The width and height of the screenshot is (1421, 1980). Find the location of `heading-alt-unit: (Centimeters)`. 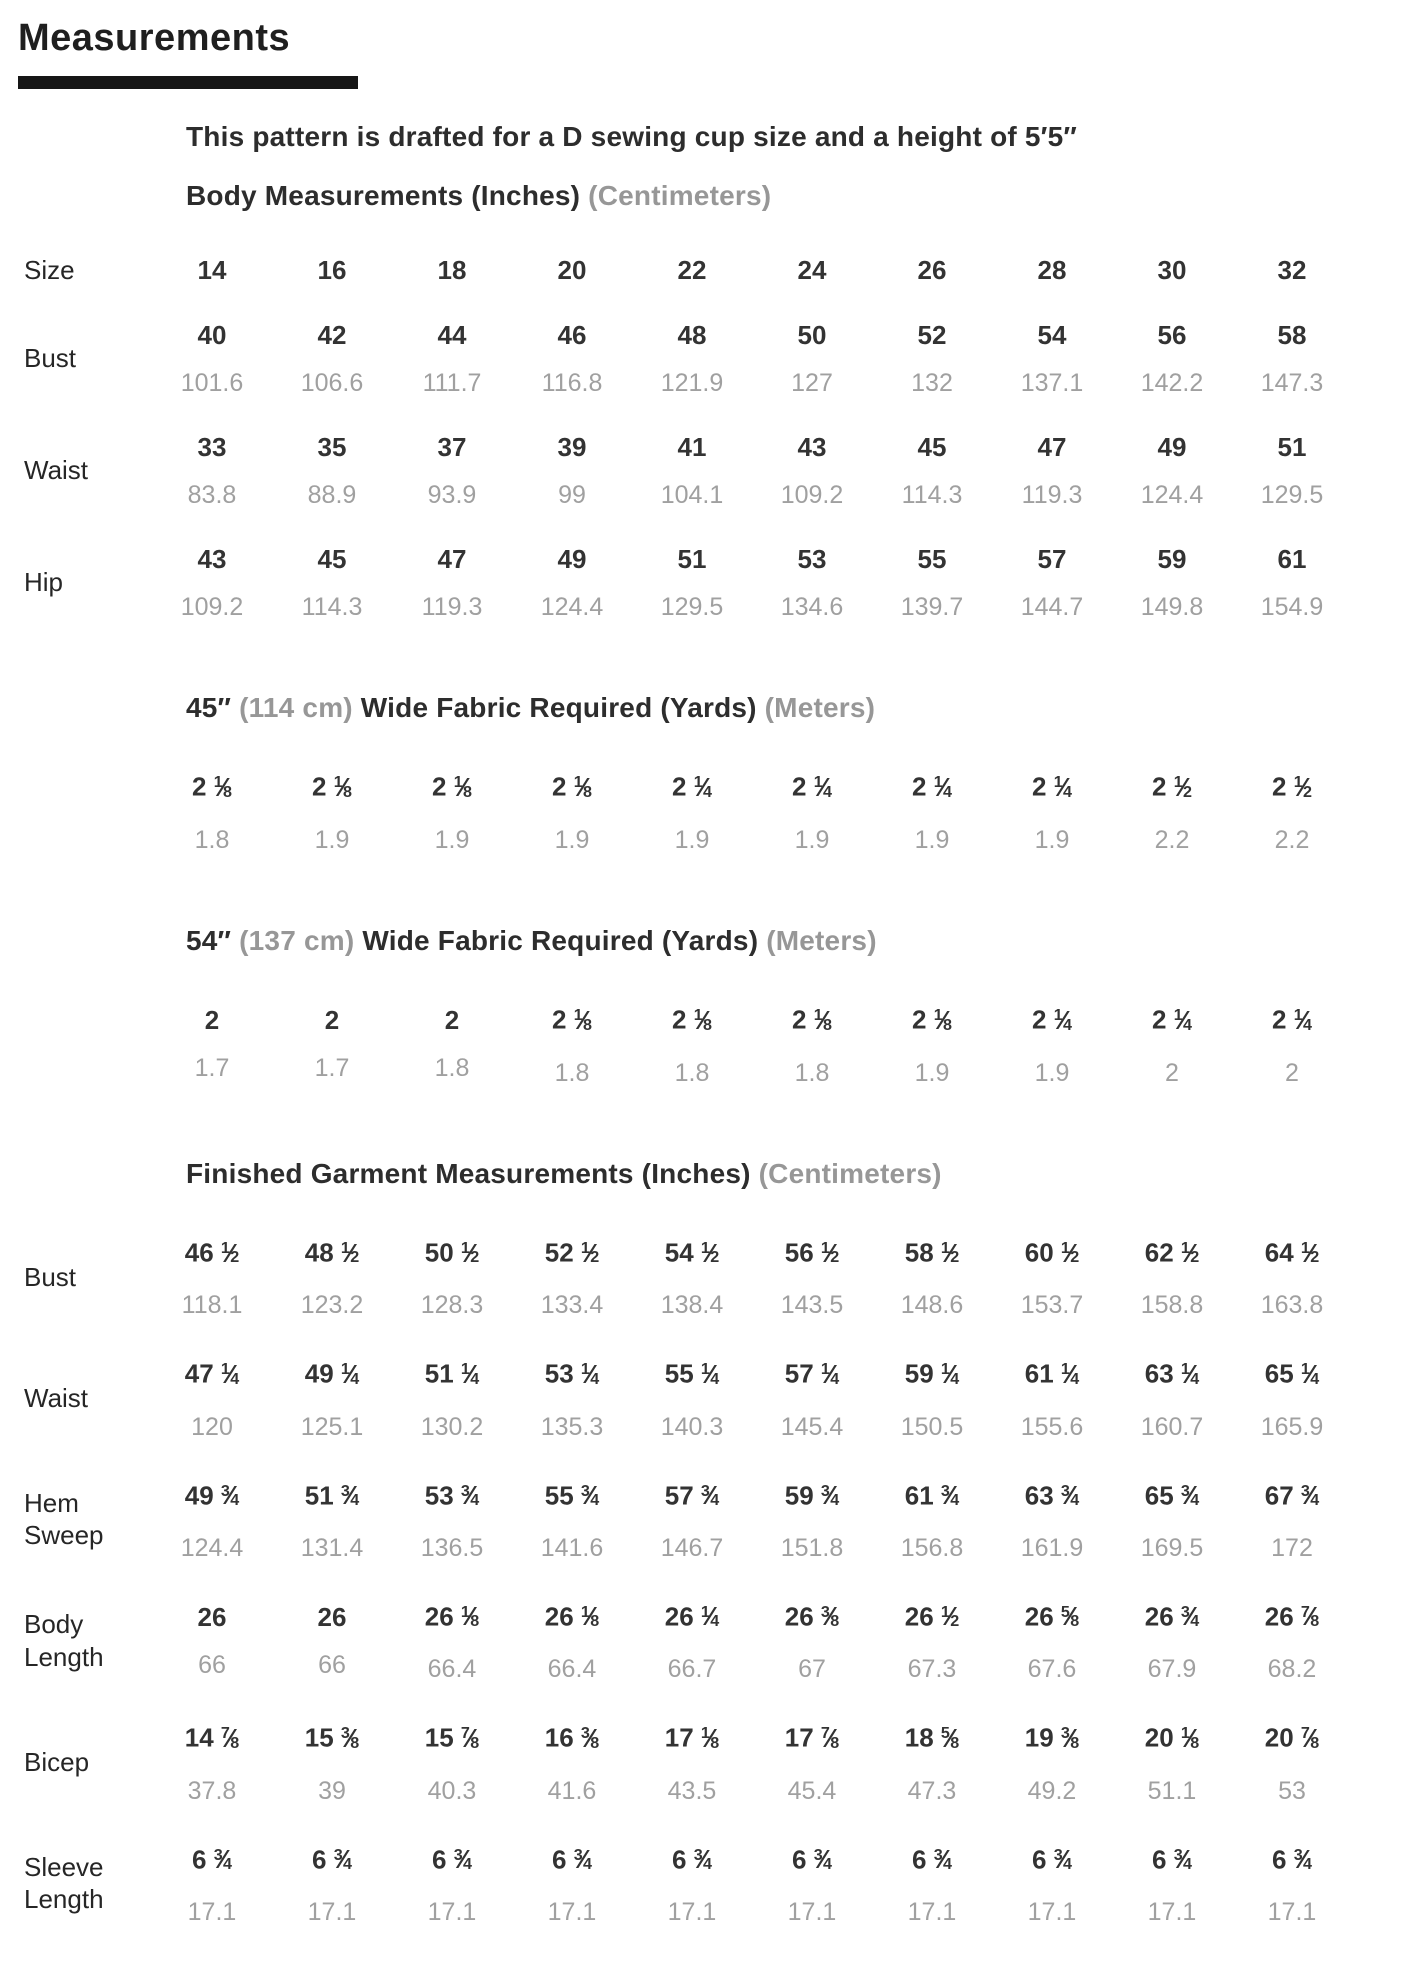

heading-alt-unit: (Centimeters) is located at coordinates (850, 1173).